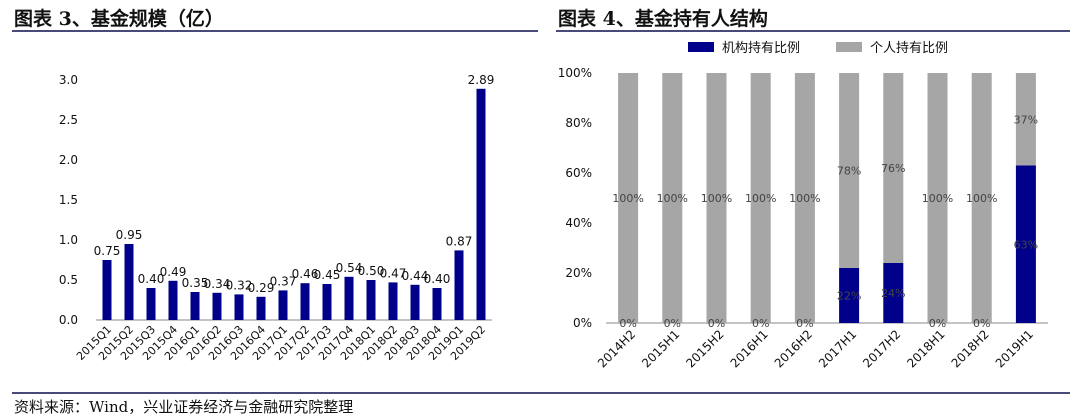  What do you see at coordinates (107, 251) in the screenshot?
I see `left-bar-value-label: 0.75` at bounding box center [107, 251].